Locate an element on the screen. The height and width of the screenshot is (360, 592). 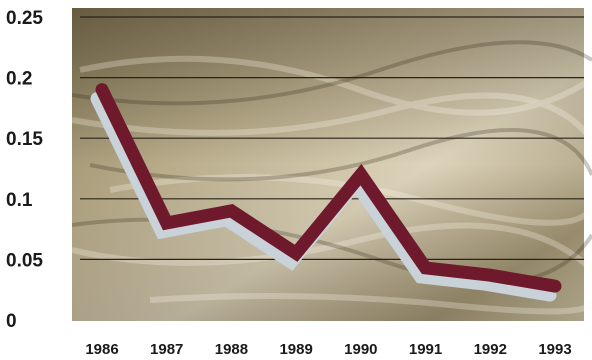
x-tick-label: 1987 is located at coordinates (166, 349).